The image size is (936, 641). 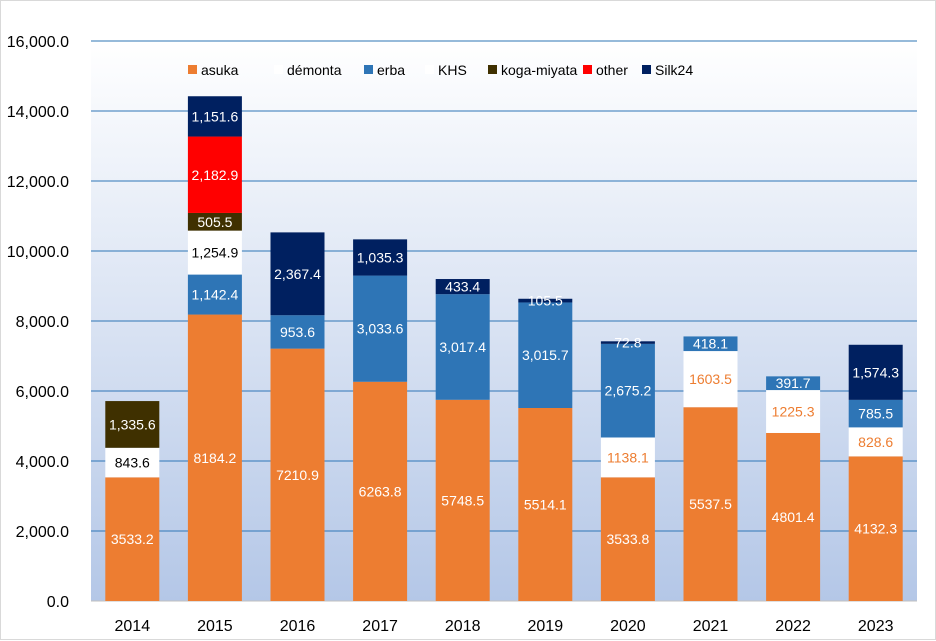 I want to click on data-label: 4801.4, so click(x=793, y=517).